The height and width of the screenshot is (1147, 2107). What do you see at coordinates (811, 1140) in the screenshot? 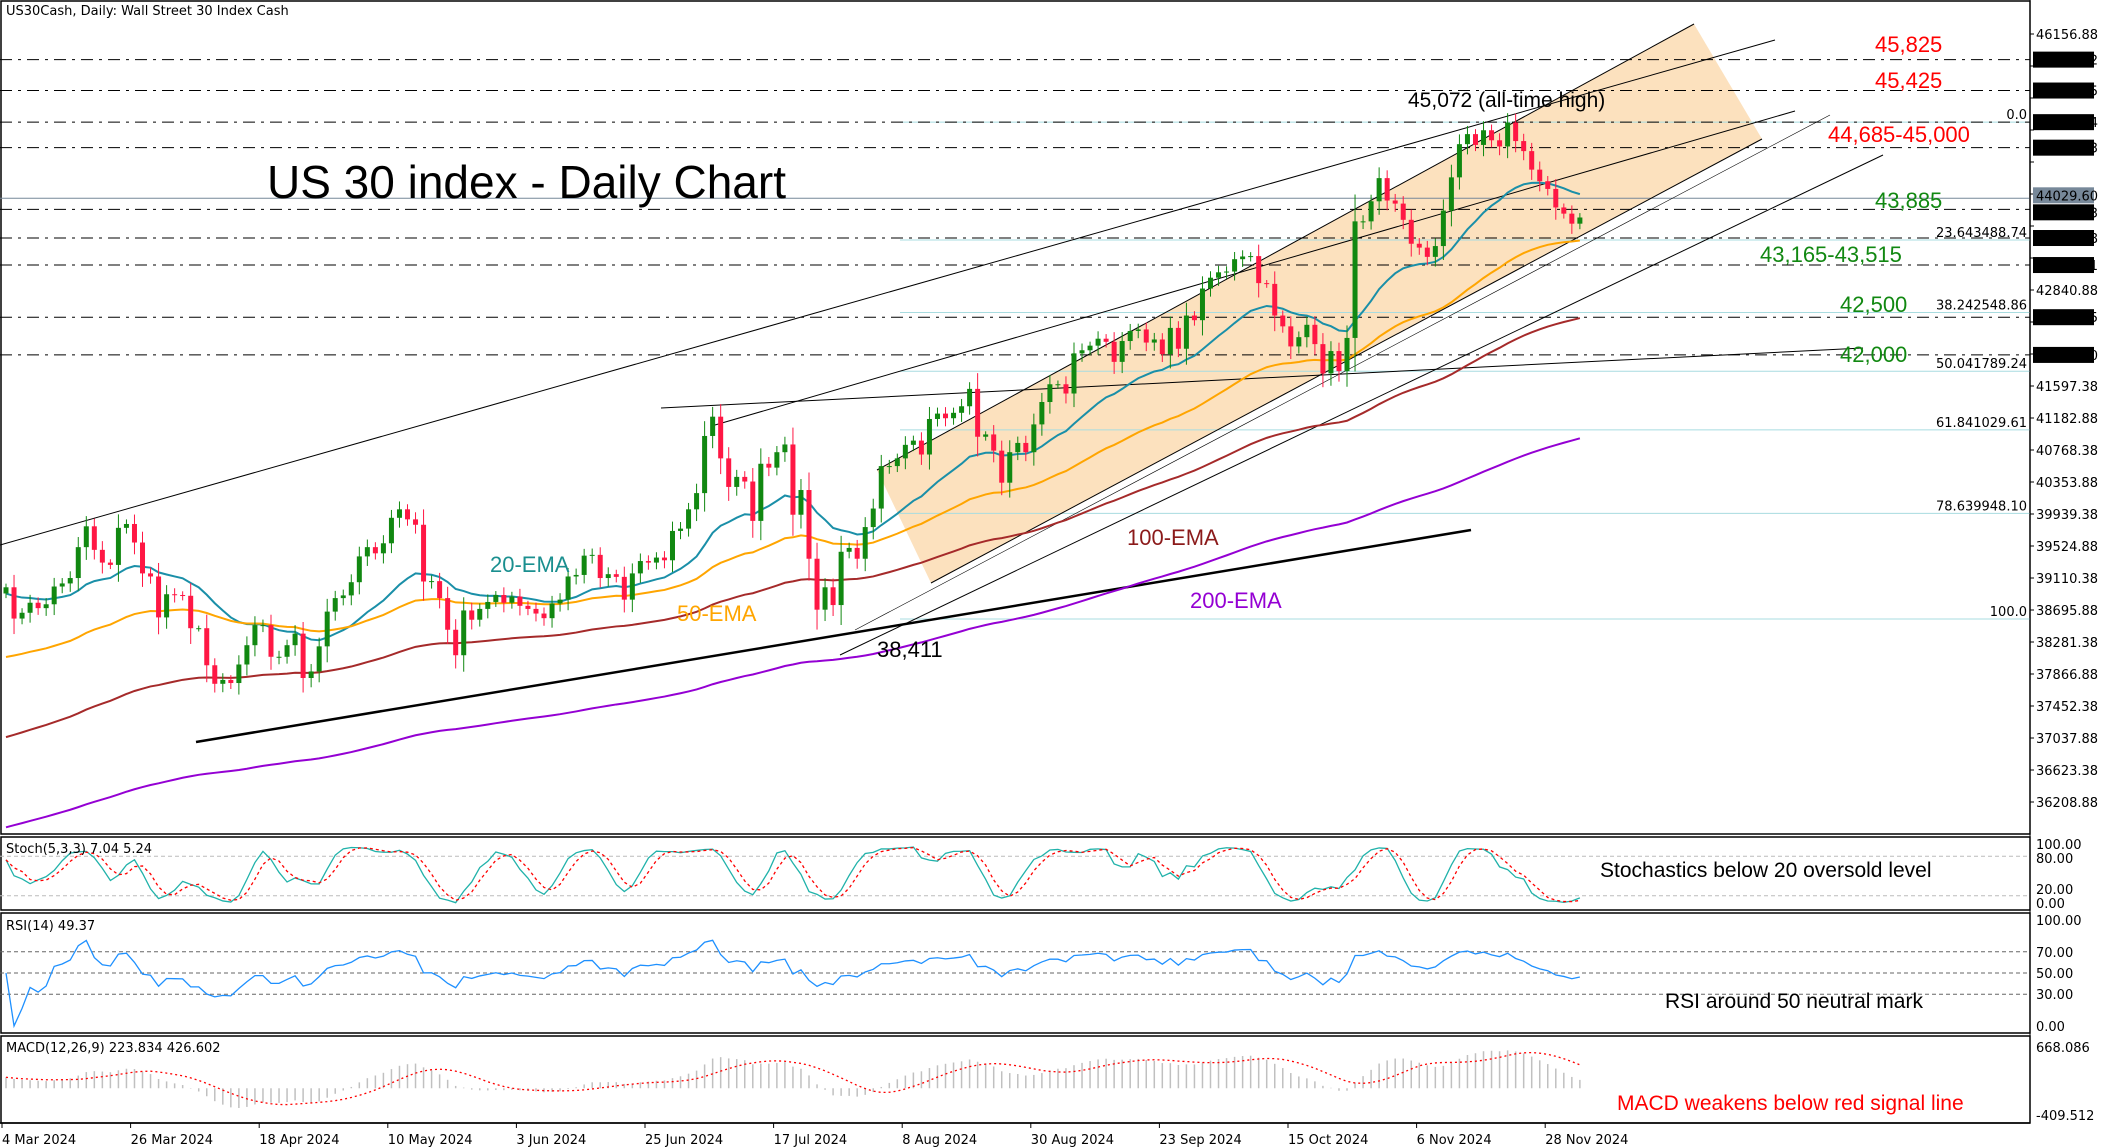
I see `x-tick-label: 17 Jul 2024` at bounding box center [811, 1140].